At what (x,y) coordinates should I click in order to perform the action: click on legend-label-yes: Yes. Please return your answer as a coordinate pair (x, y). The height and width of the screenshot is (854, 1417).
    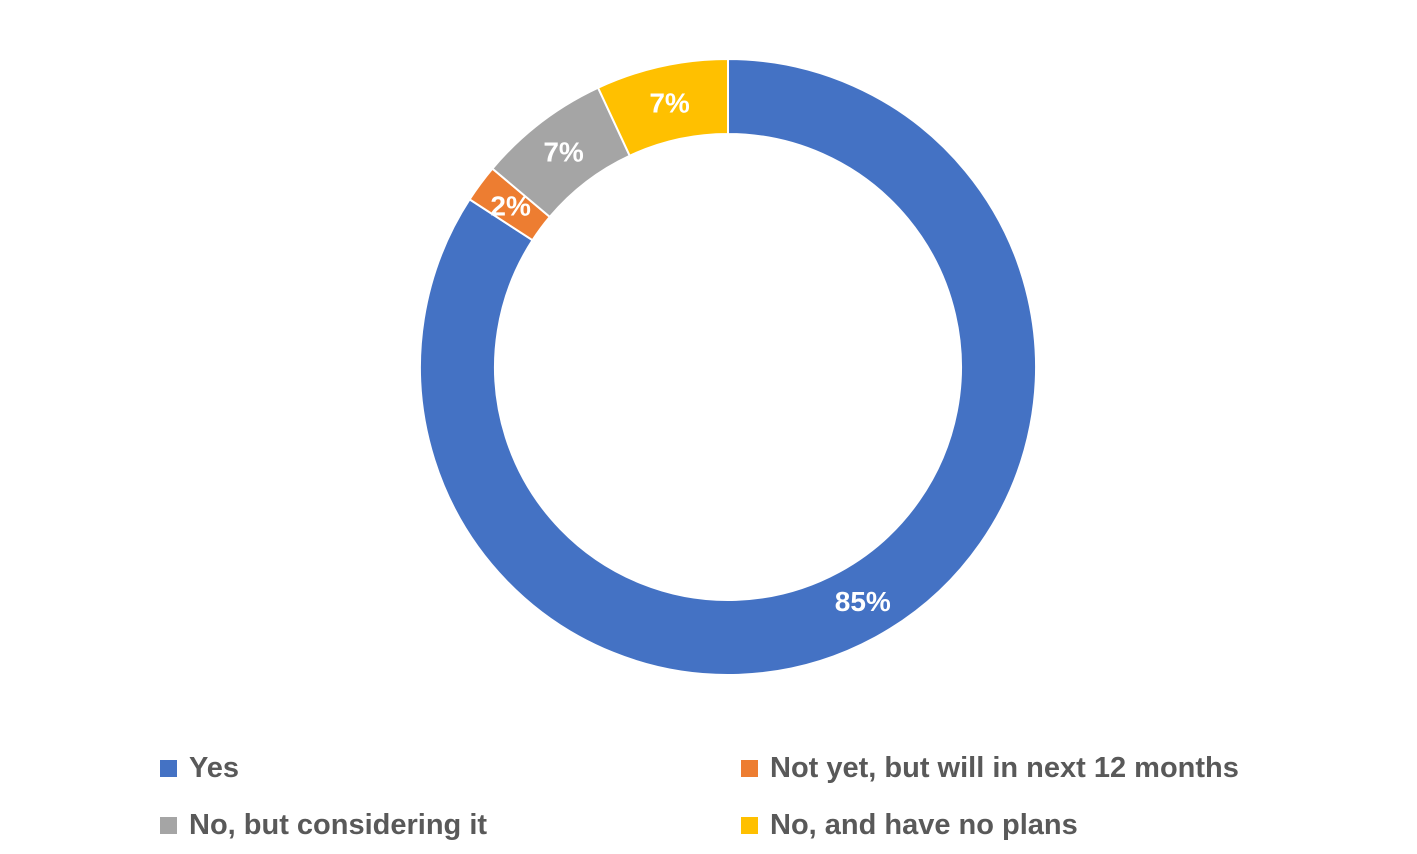
    Looking at the image, I should click on (214, 768).